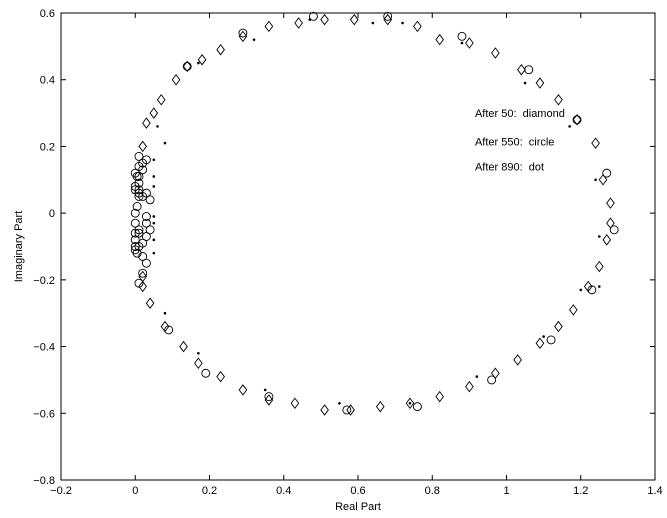 This screenshot has width=667, height=518. I want to click on y-tick-label: −0.2, so click(44, 281).